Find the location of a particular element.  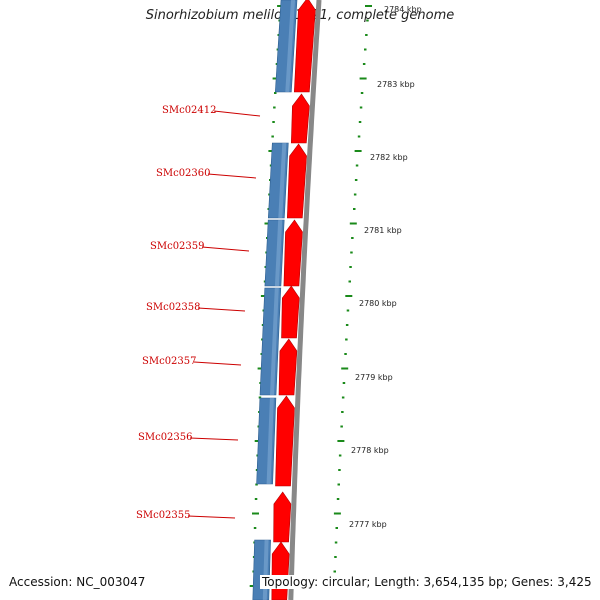

leader-line-smc02357 is located at coordinates (217, 363).